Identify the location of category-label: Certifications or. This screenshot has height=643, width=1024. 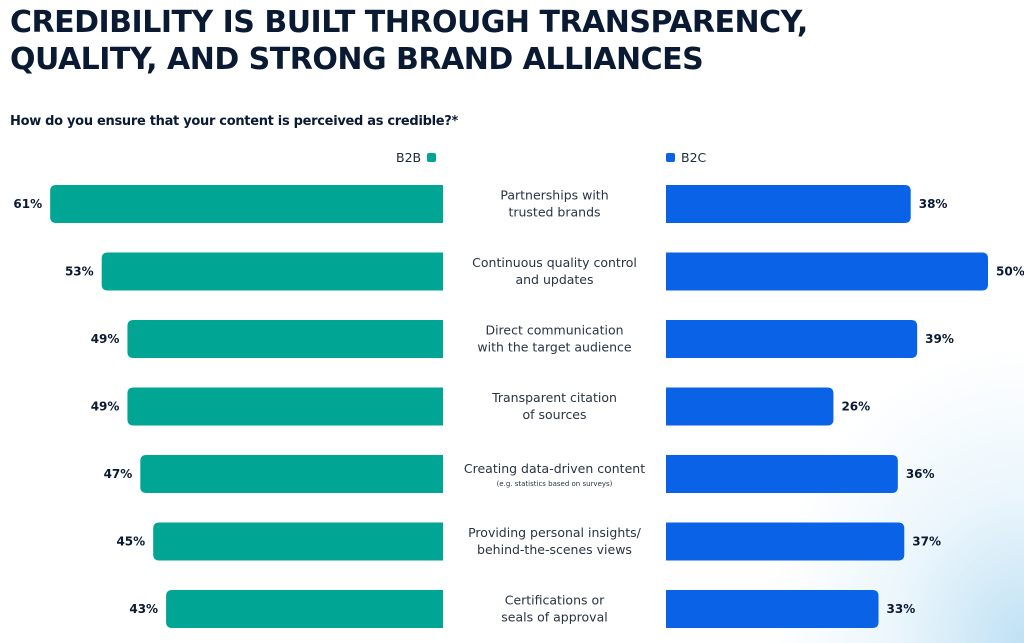
(555, 600).